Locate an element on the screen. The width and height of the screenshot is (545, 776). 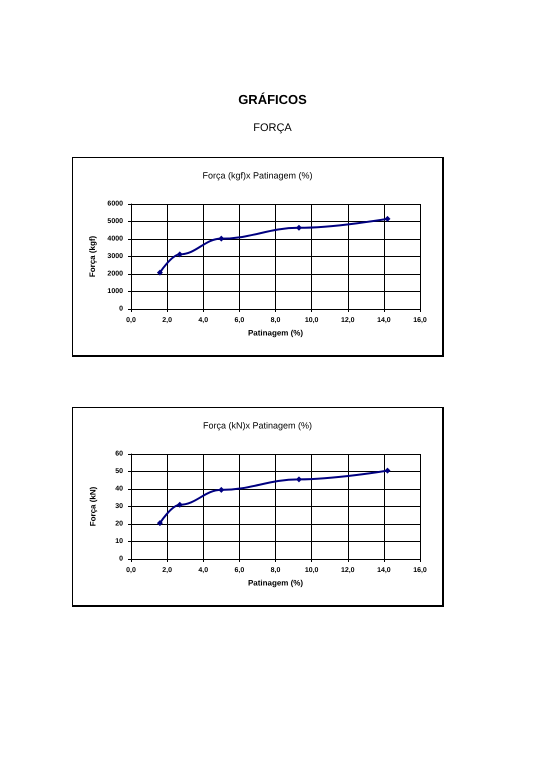
chart-title: Força (kN)x Patinagem (%) is located at coordinates (257, 425).